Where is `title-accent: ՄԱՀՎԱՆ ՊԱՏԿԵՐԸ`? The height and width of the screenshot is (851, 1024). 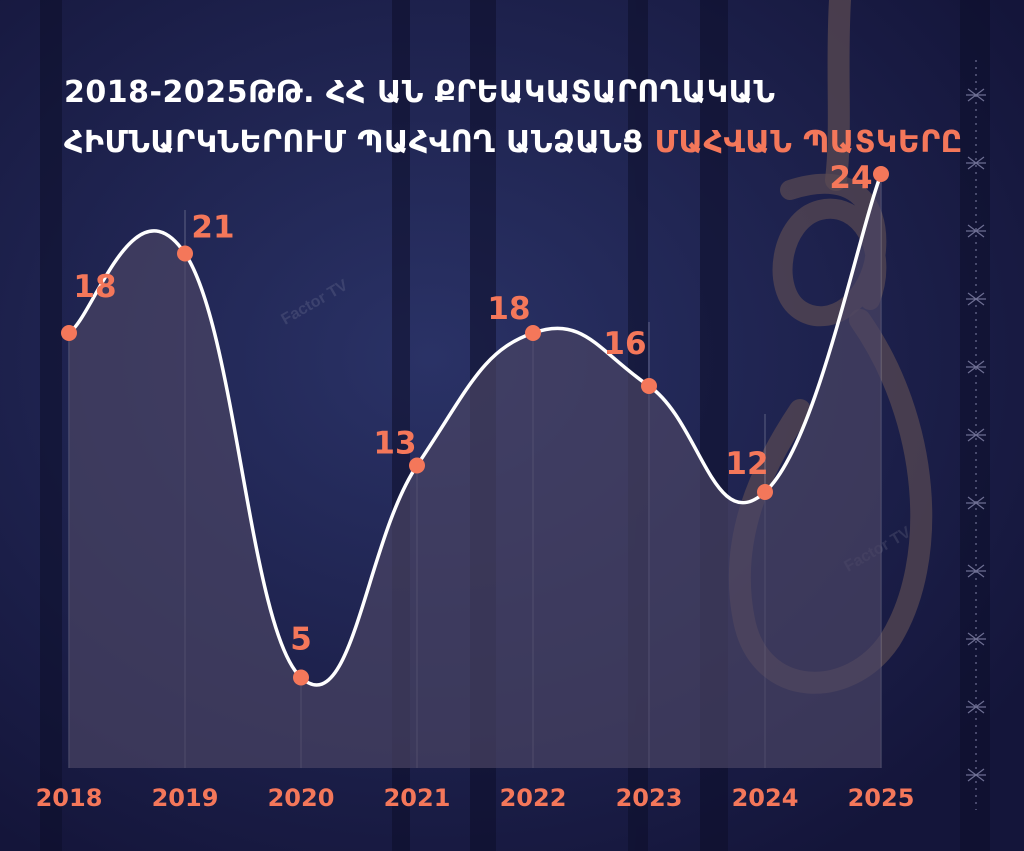 title-accent: ՄԱՀՎԱՆ ՊԱՏԿԵՐԸ is located at coordinates (808, 142).